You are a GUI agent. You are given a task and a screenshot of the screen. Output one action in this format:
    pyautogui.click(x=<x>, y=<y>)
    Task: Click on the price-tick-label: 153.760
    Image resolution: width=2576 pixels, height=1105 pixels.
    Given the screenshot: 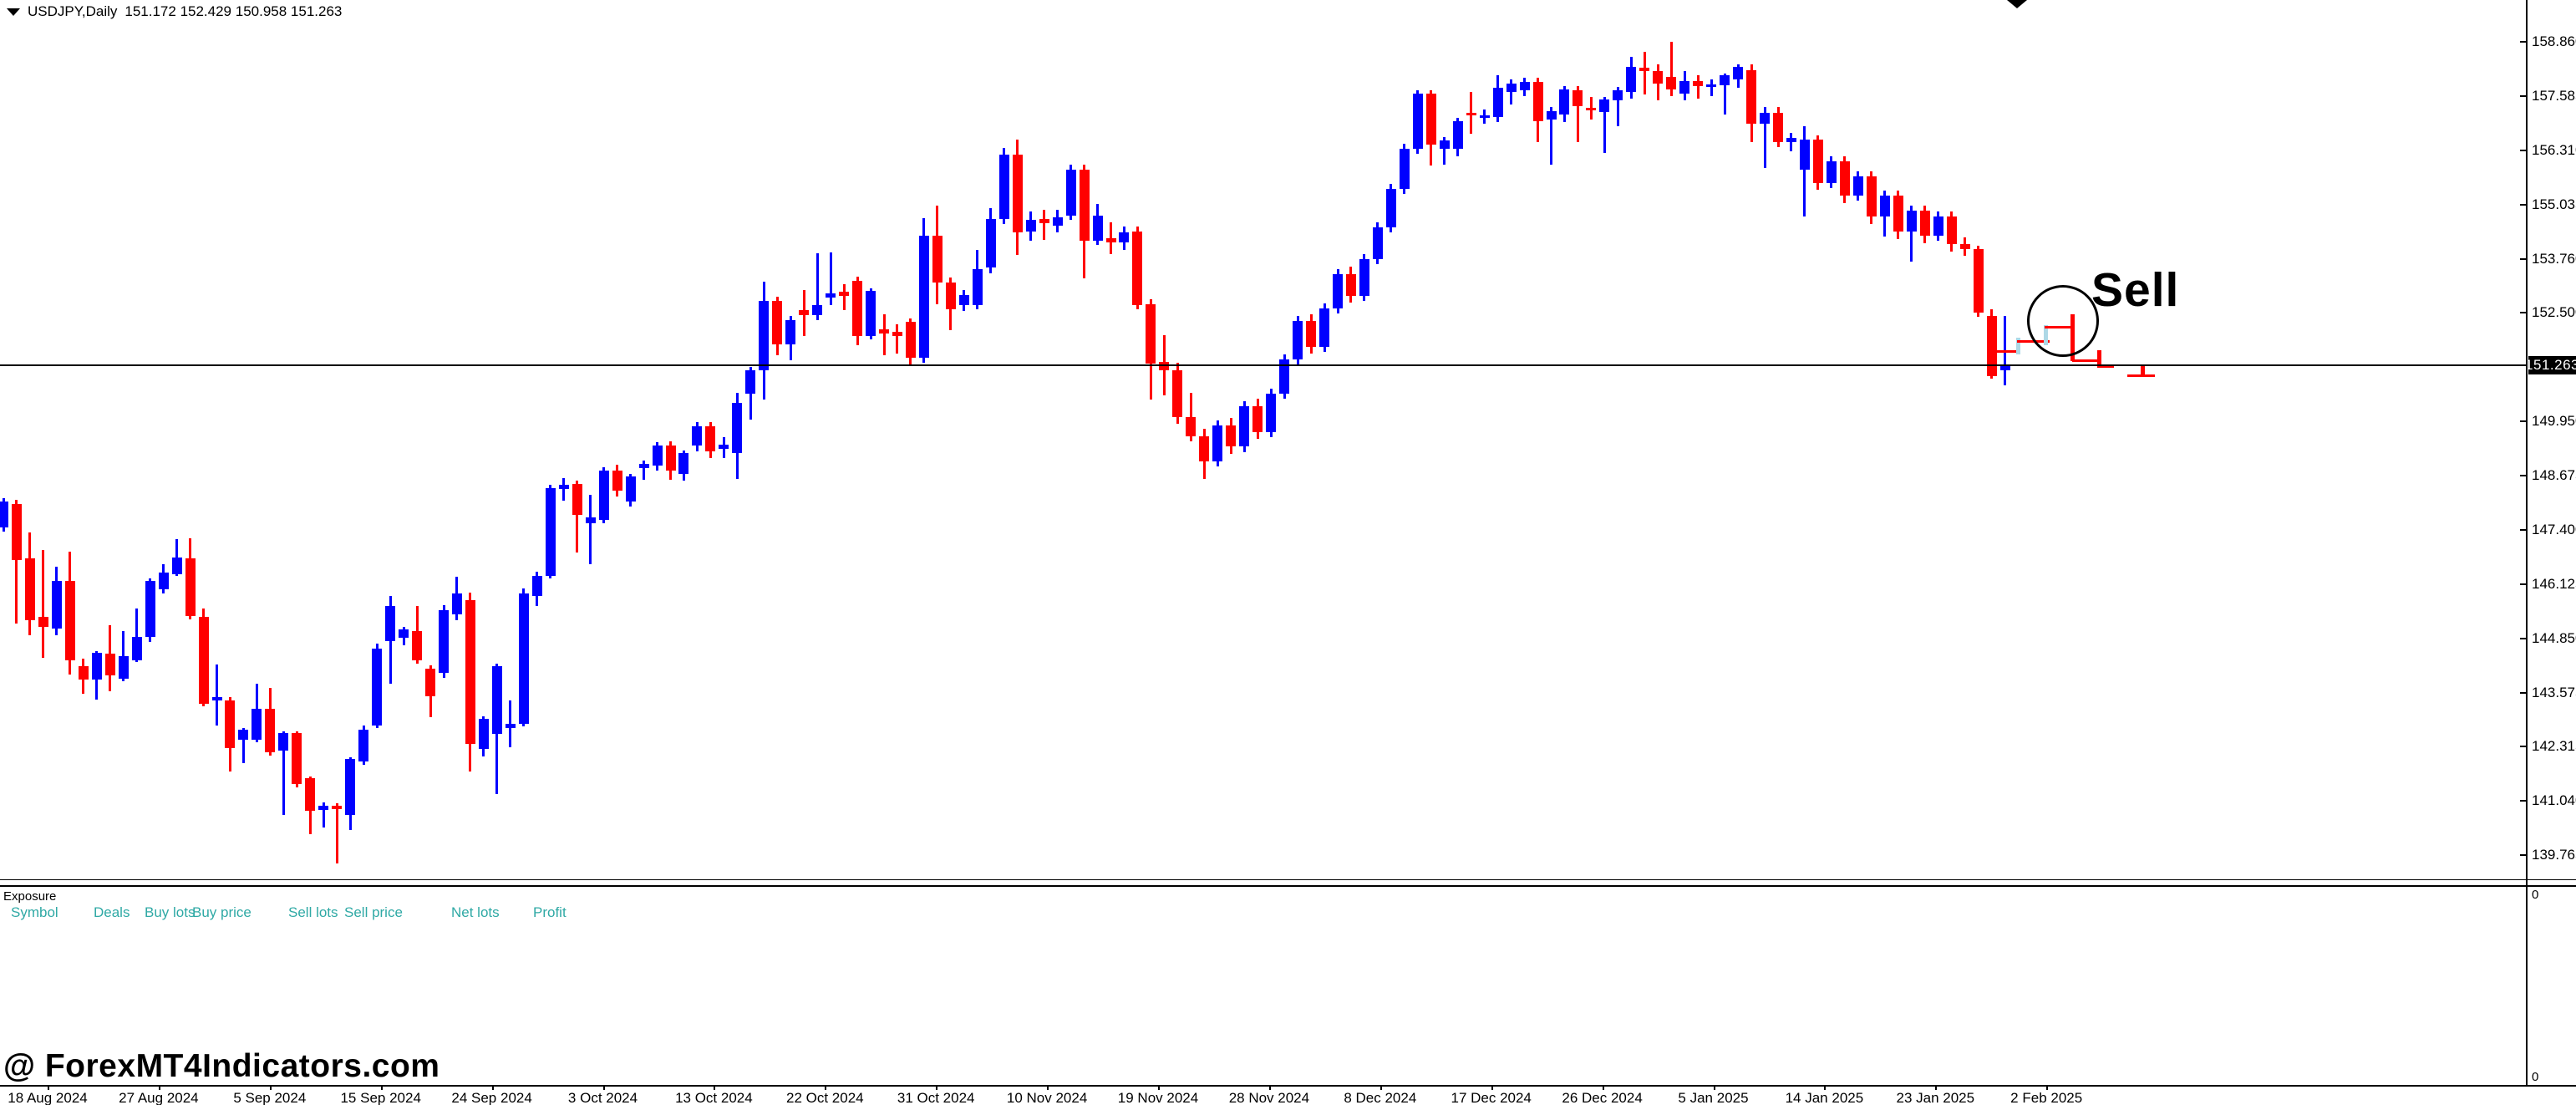 What is the action you would take?
    pyautogui.click(x=2554, y=258)
    